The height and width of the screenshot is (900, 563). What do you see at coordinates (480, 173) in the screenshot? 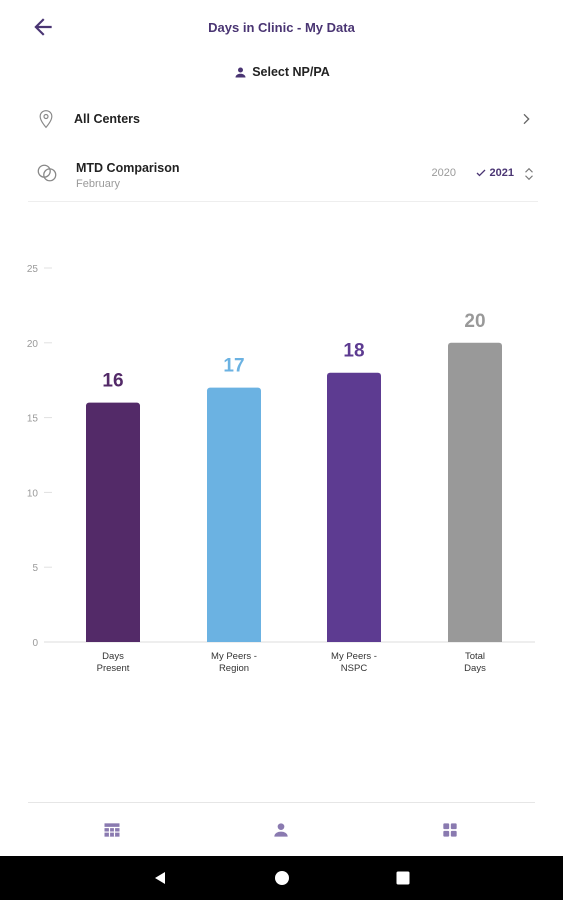
I see `checkmark-icon` at bounding box center [480, 173].